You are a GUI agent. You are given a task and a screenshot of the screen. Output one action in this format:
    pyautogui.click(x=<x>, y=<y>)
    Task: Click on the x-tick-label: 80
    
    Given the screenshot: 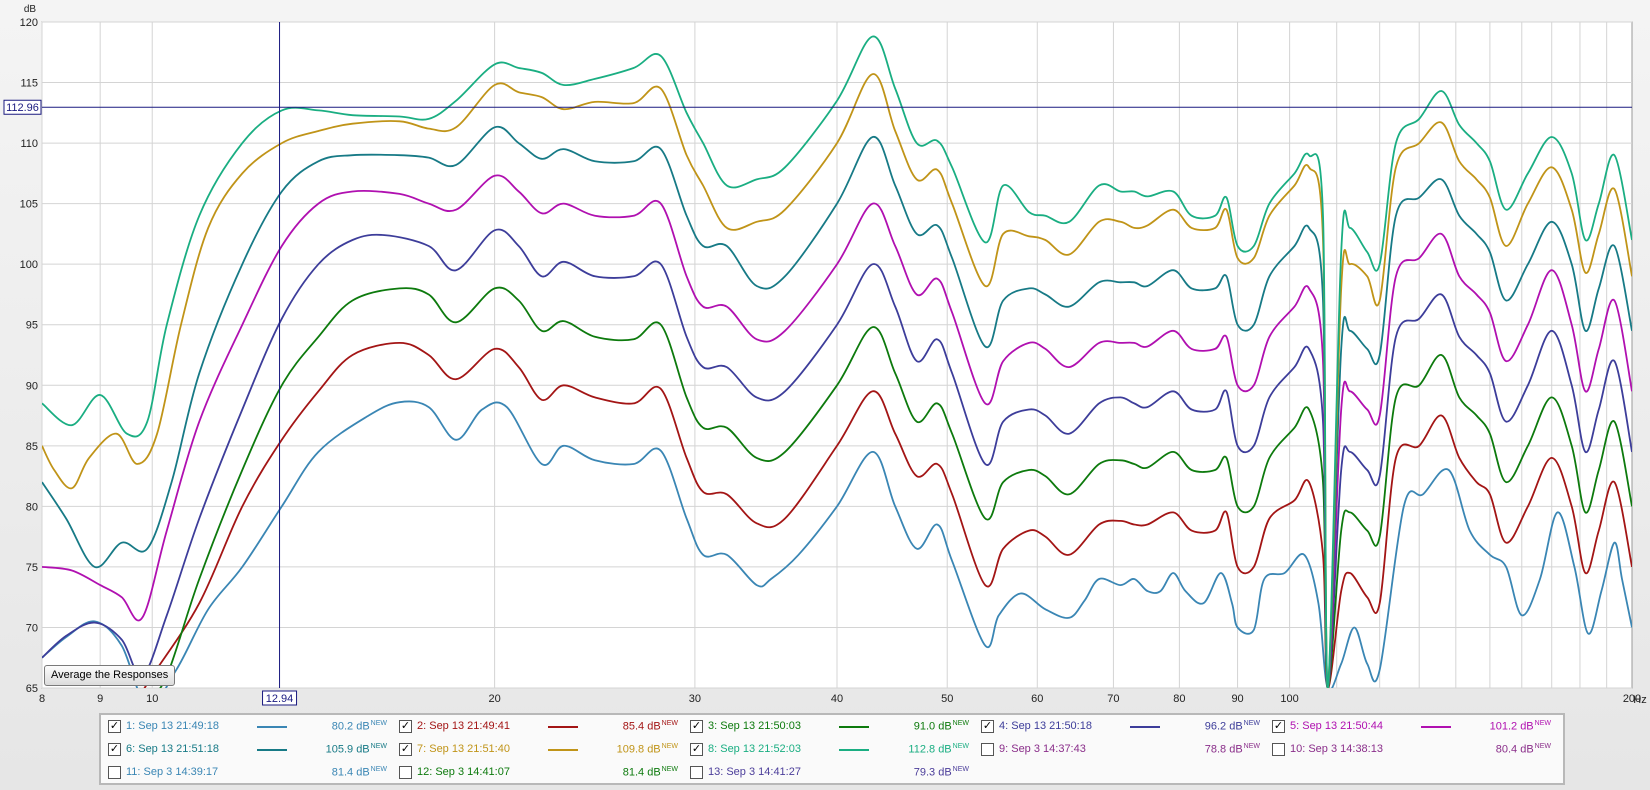 What is the action you would take?
    pyautogui.click(x=1179, y=699)
    